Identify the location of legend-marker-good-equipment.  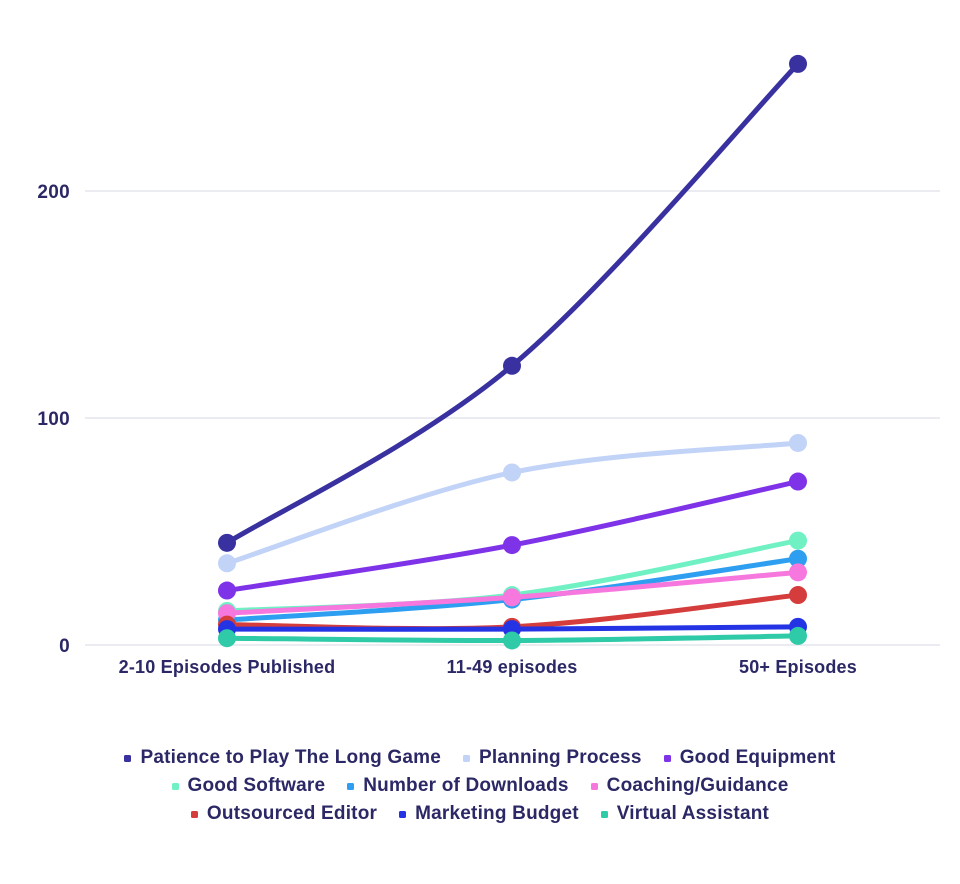
(667, 758).